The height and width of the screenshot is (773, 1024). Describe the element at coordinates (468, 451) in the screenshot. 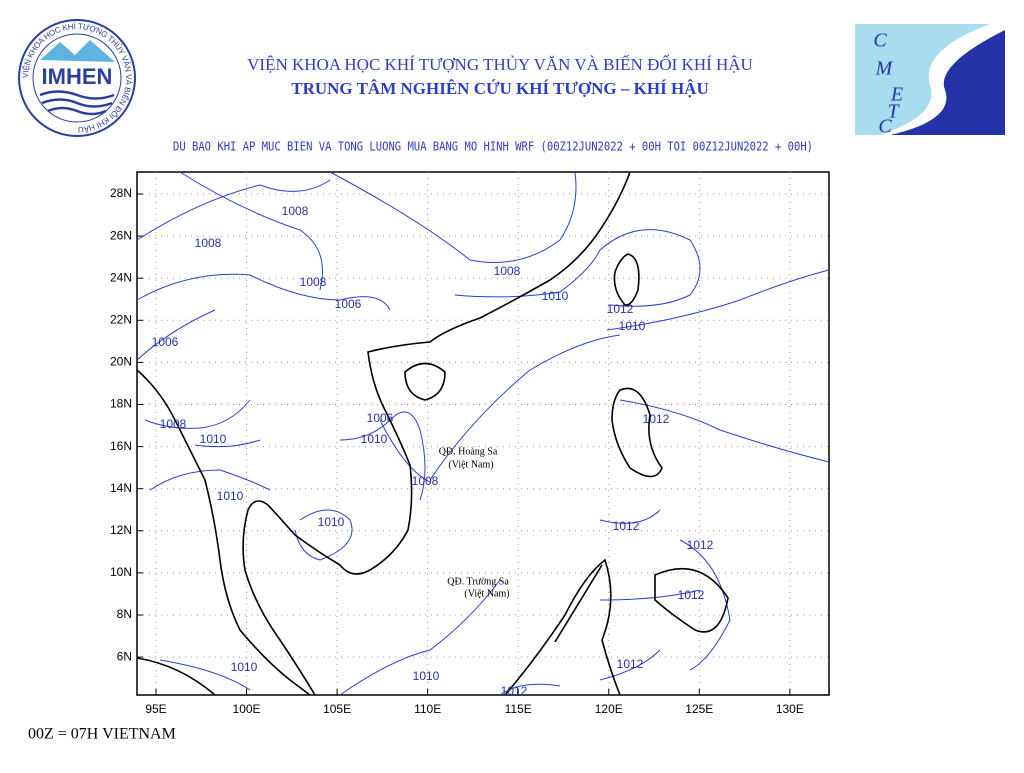

I see `island-annotation: QĐ. Hoàng Sa` at that location.